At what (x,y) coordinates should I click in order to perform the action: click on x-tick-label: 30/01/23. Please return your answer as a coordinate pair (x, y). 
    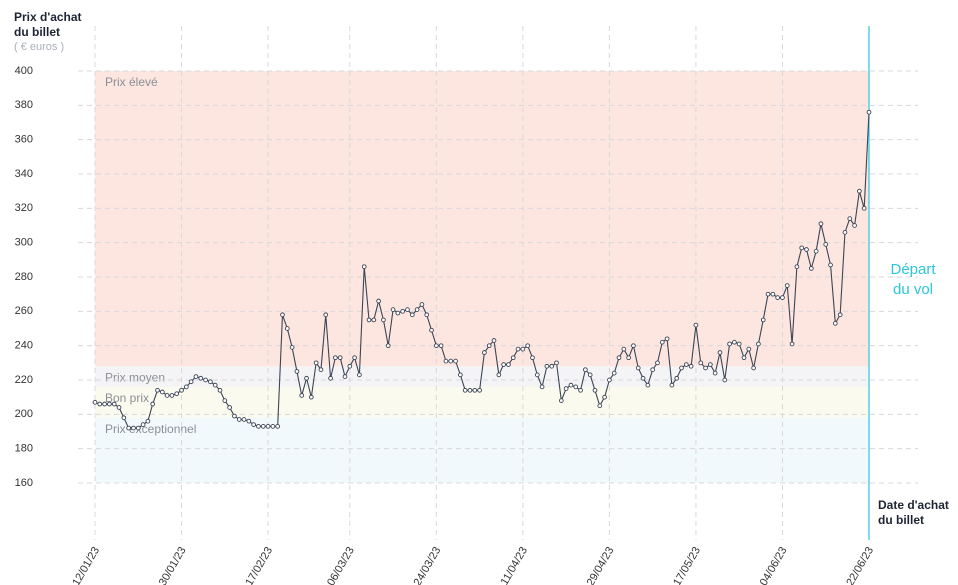
    Looking at the image, I should click on (173, 565).